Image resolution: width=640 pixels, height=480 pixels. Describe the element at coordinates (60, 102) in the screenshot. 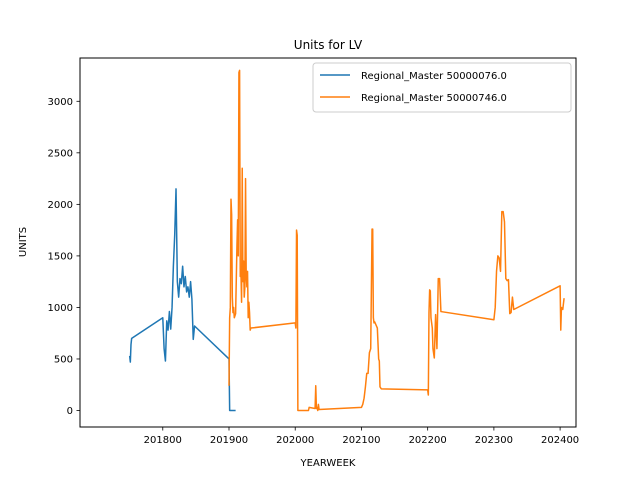

I see `y-tick-label: 3000` at that location.